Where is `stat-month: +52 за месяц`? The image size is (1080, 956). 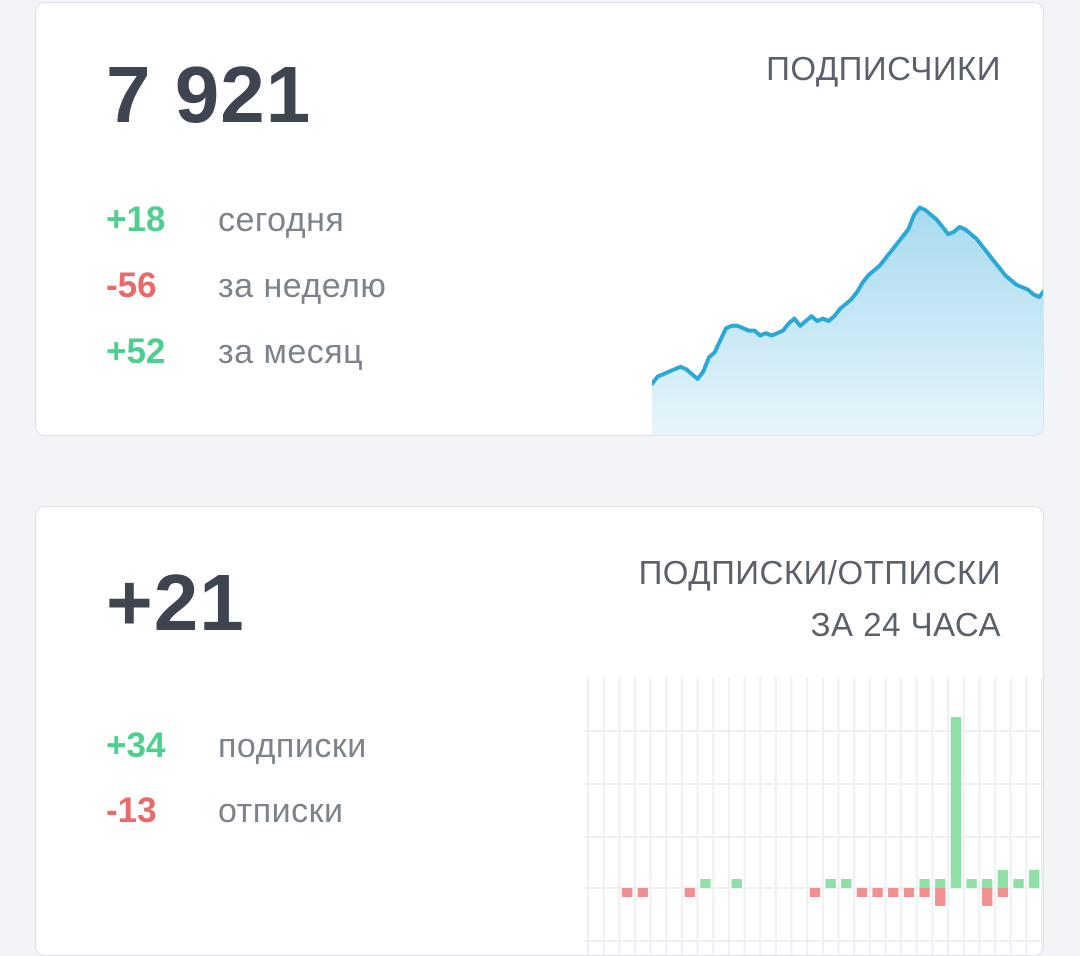
stat-month: +52 за месяц is located at coordinates (234, 352).